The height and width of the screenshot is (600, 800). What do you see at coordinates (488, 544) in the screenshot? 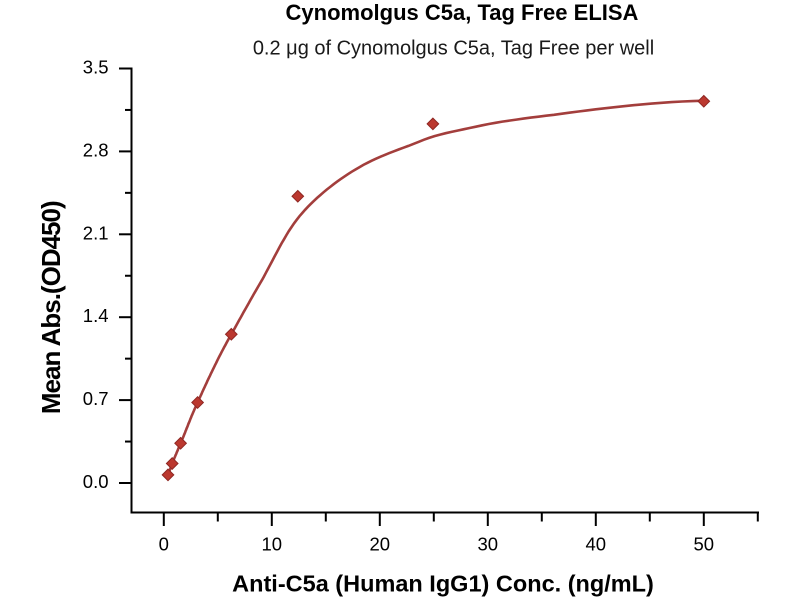
I see `svg-text: 30` at bounding box center [488, 544].